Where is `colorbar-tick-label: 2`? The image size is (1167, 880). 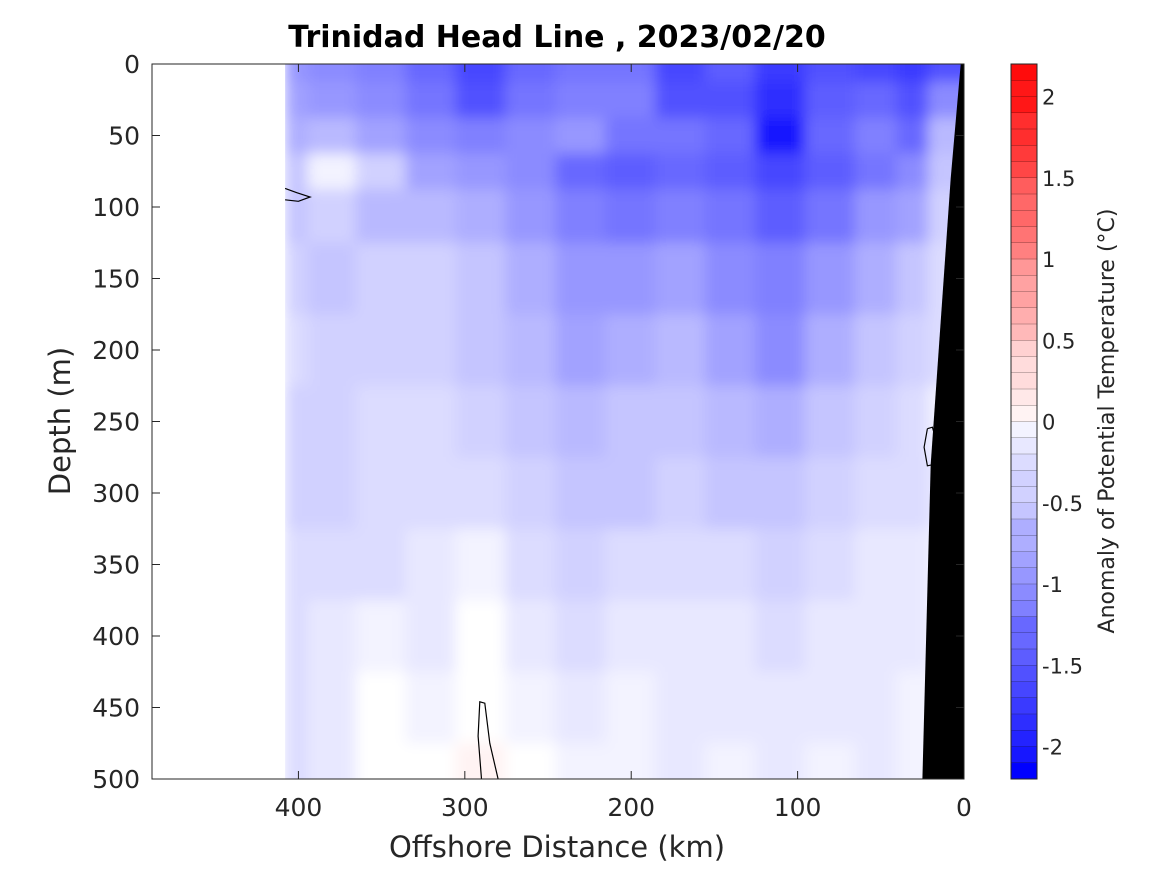 colorbar-tick-label: 2 is located at coordinates (1048, 98).